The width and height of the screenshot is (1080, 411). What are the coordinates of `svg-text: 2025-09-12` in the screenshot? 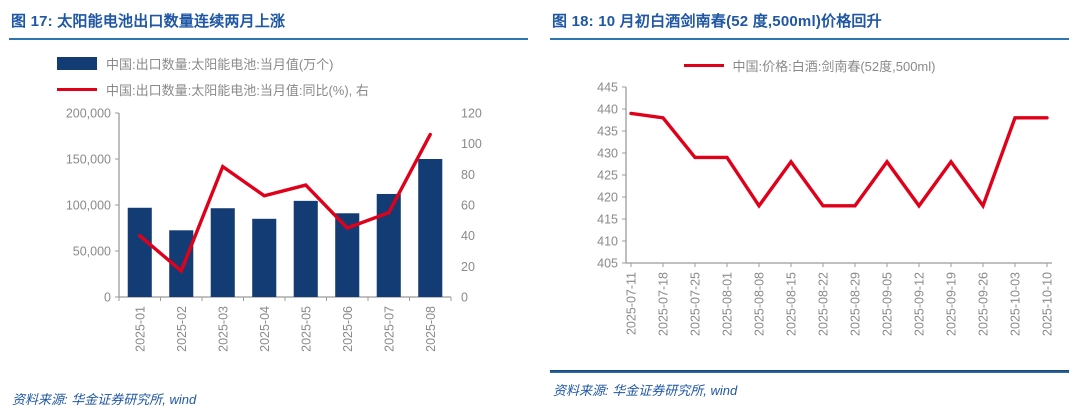 It's located at (920, 304).